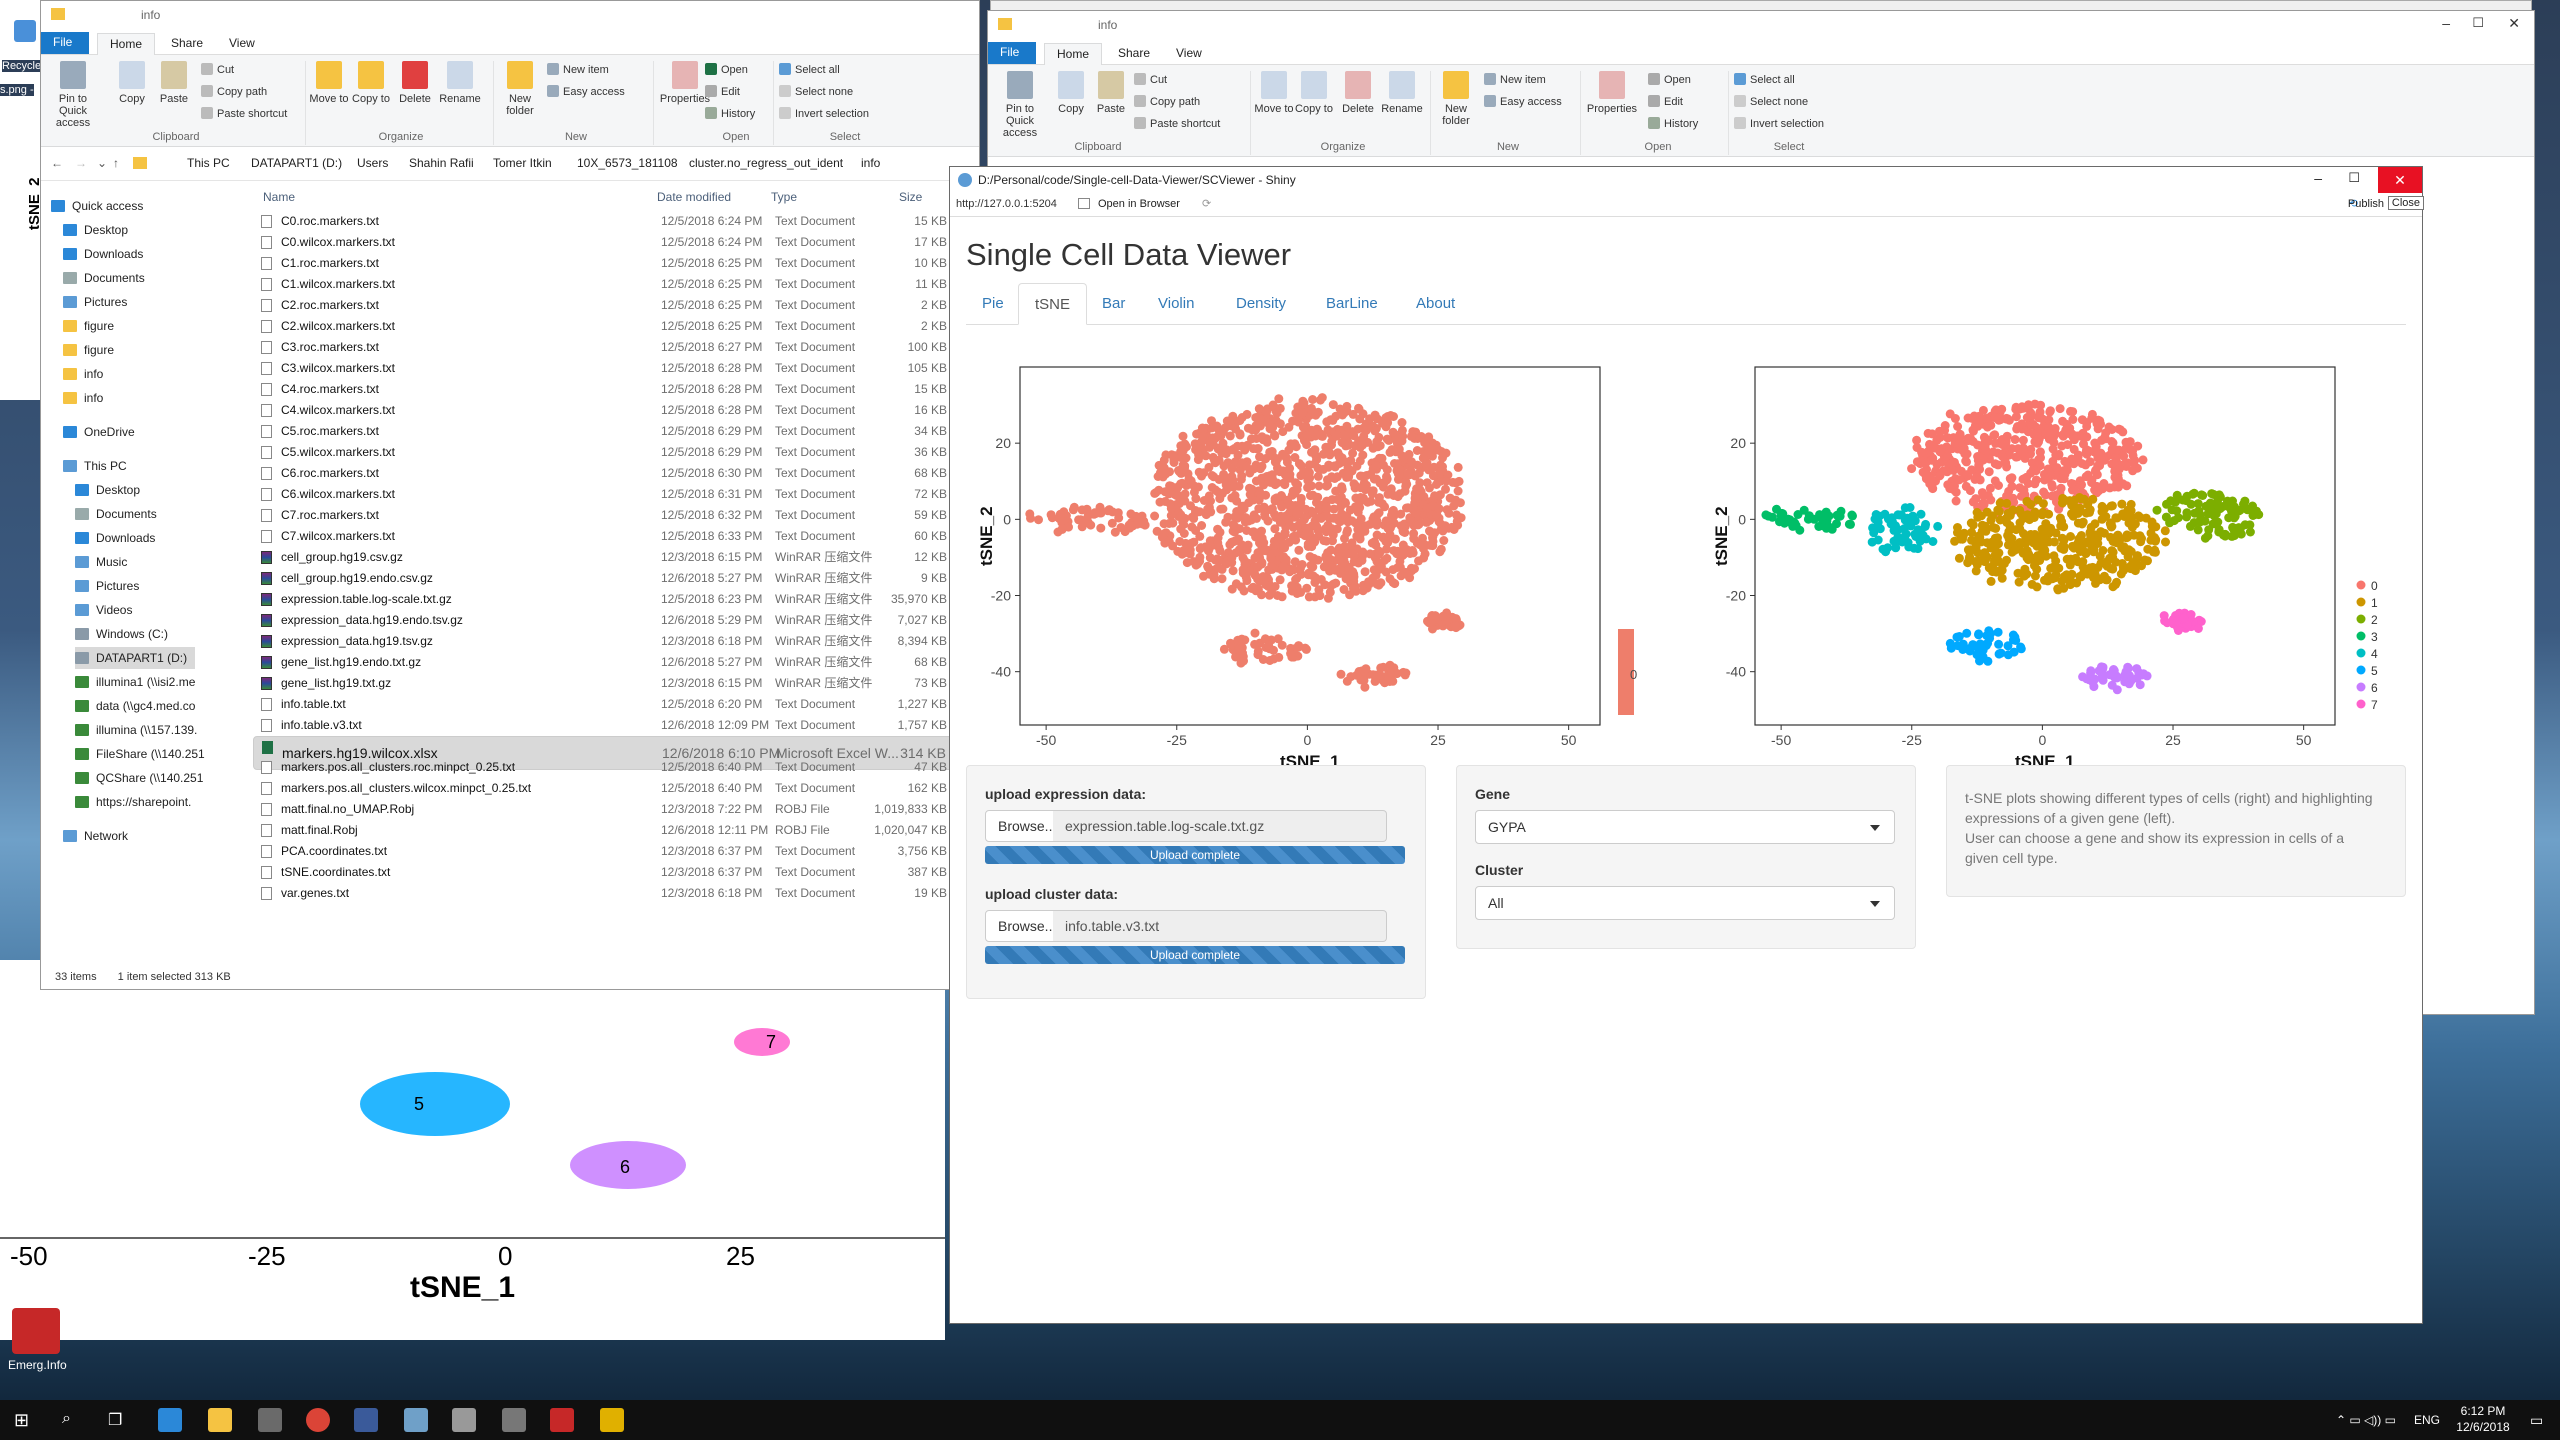  What do you see at coordinates (103, 610) in the screenshot?
I see `nav-item: Videos` at bounding box center [103, 610].